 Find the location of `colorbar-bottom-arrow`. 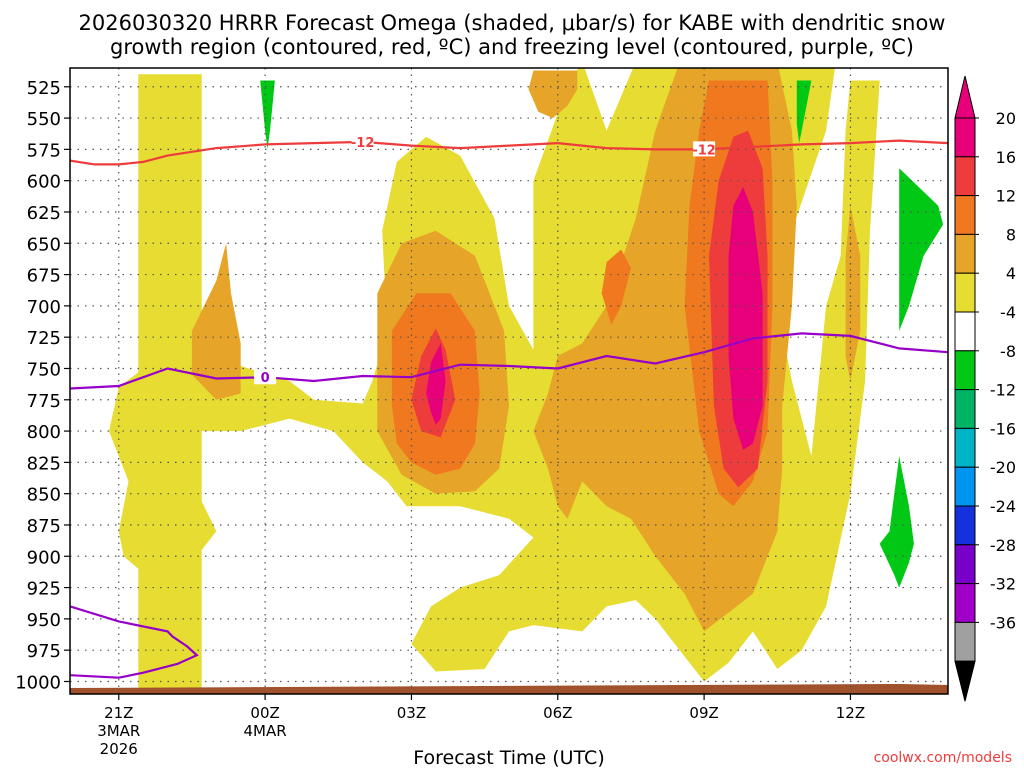

colorbar-bottom-arrow is located at coordinates (965, 681).